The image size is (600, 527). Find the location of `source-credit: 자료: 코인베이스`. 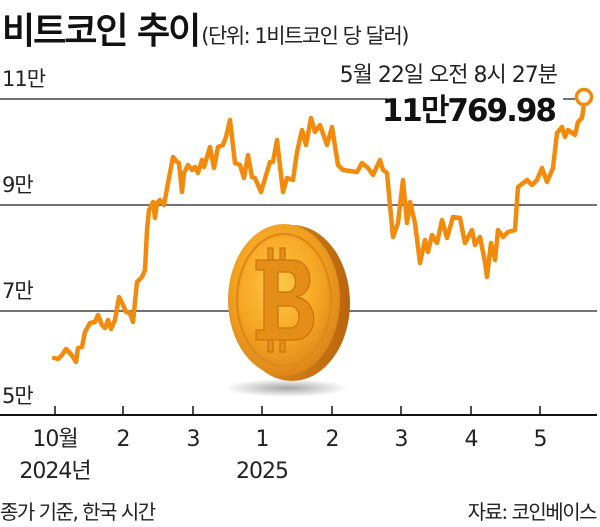

source-credit: 자료: 코인베이스 is located at coordinates (532, 512).